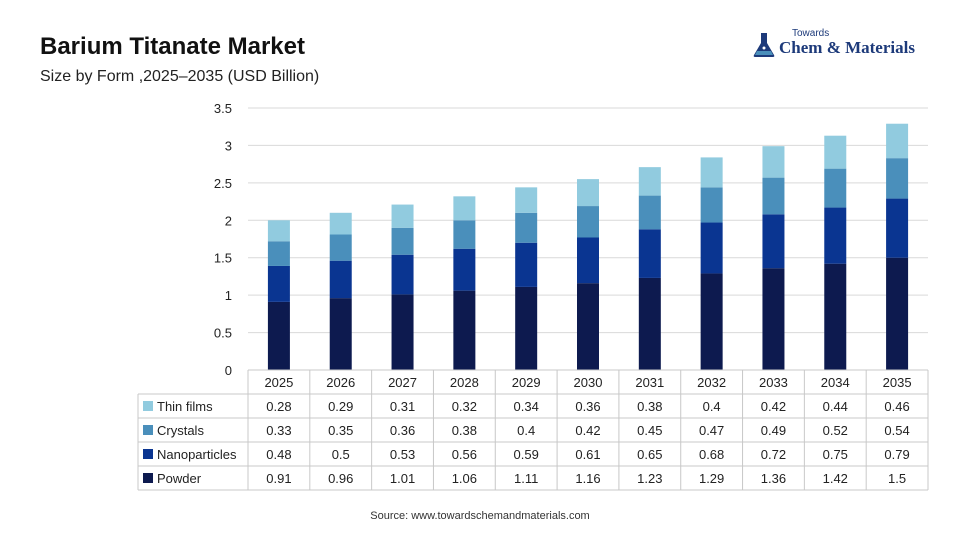  I want to click on y-tick-label: 2.5, so click(223, 183).